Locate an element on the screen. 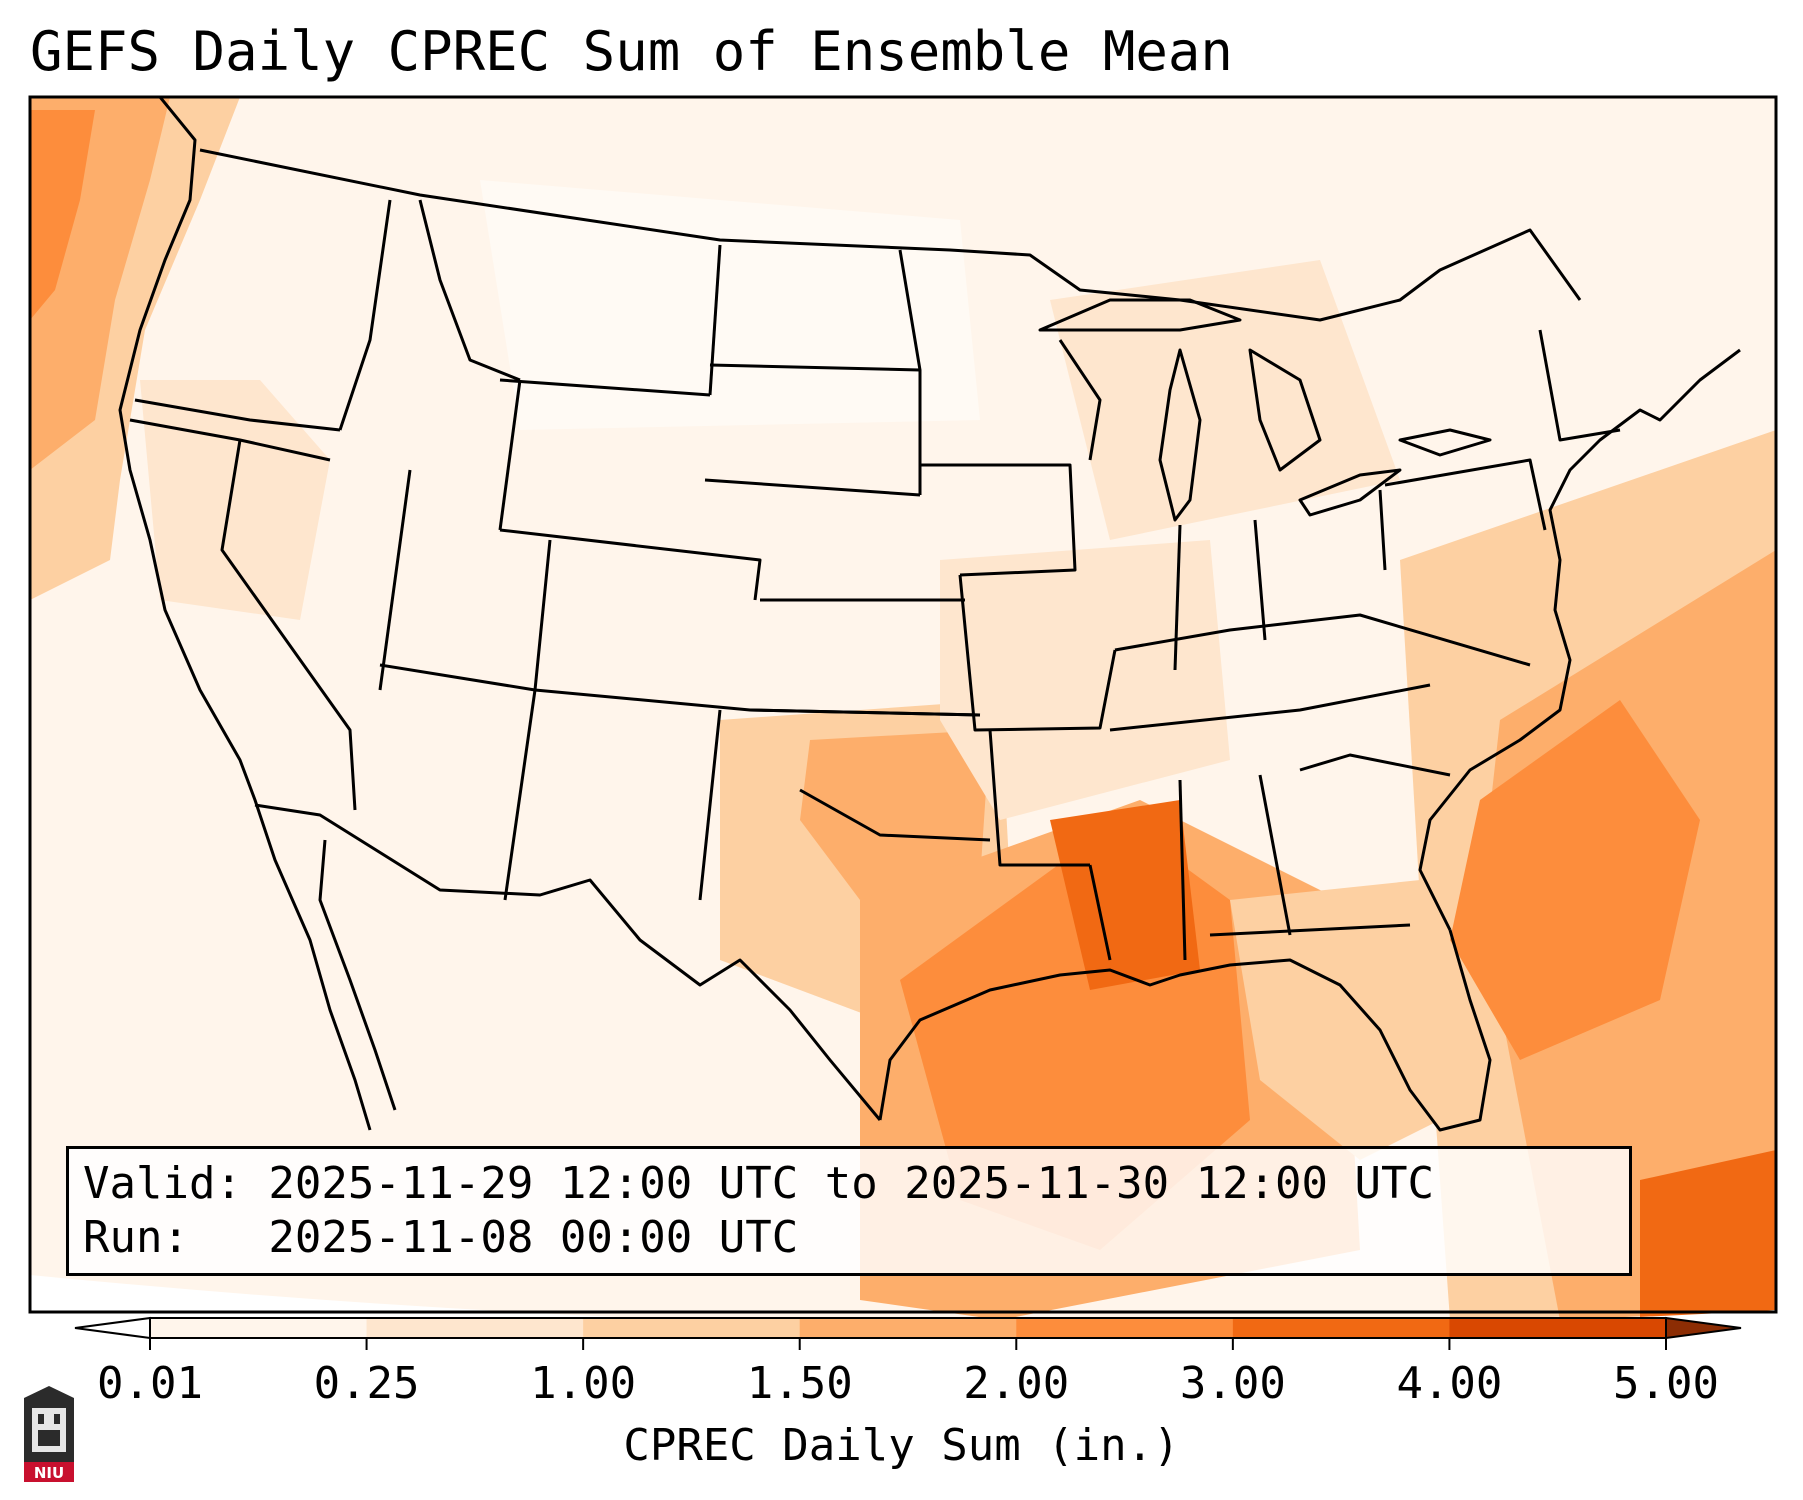 The width and height of the screenshot is (1803, 1500). precip-region-atlantic-dark is located at coordinates (1575, 880).